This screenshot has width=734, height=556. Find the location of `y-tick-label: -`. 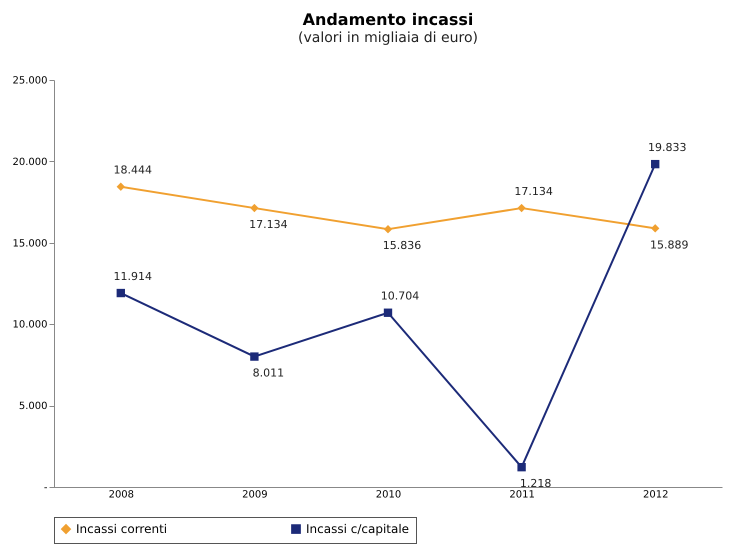

y-tick-label: - is located at coordinates (46, 488).